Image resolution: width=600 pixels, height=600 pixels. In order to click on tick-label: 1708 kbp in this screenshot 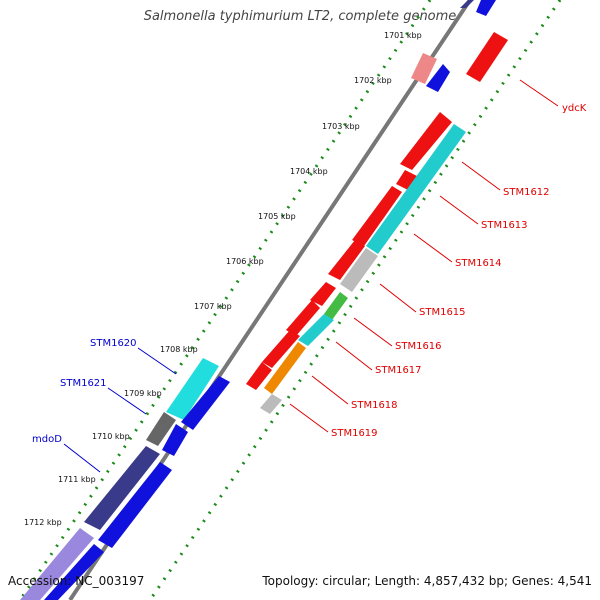, I will do `click(179, 349)`.